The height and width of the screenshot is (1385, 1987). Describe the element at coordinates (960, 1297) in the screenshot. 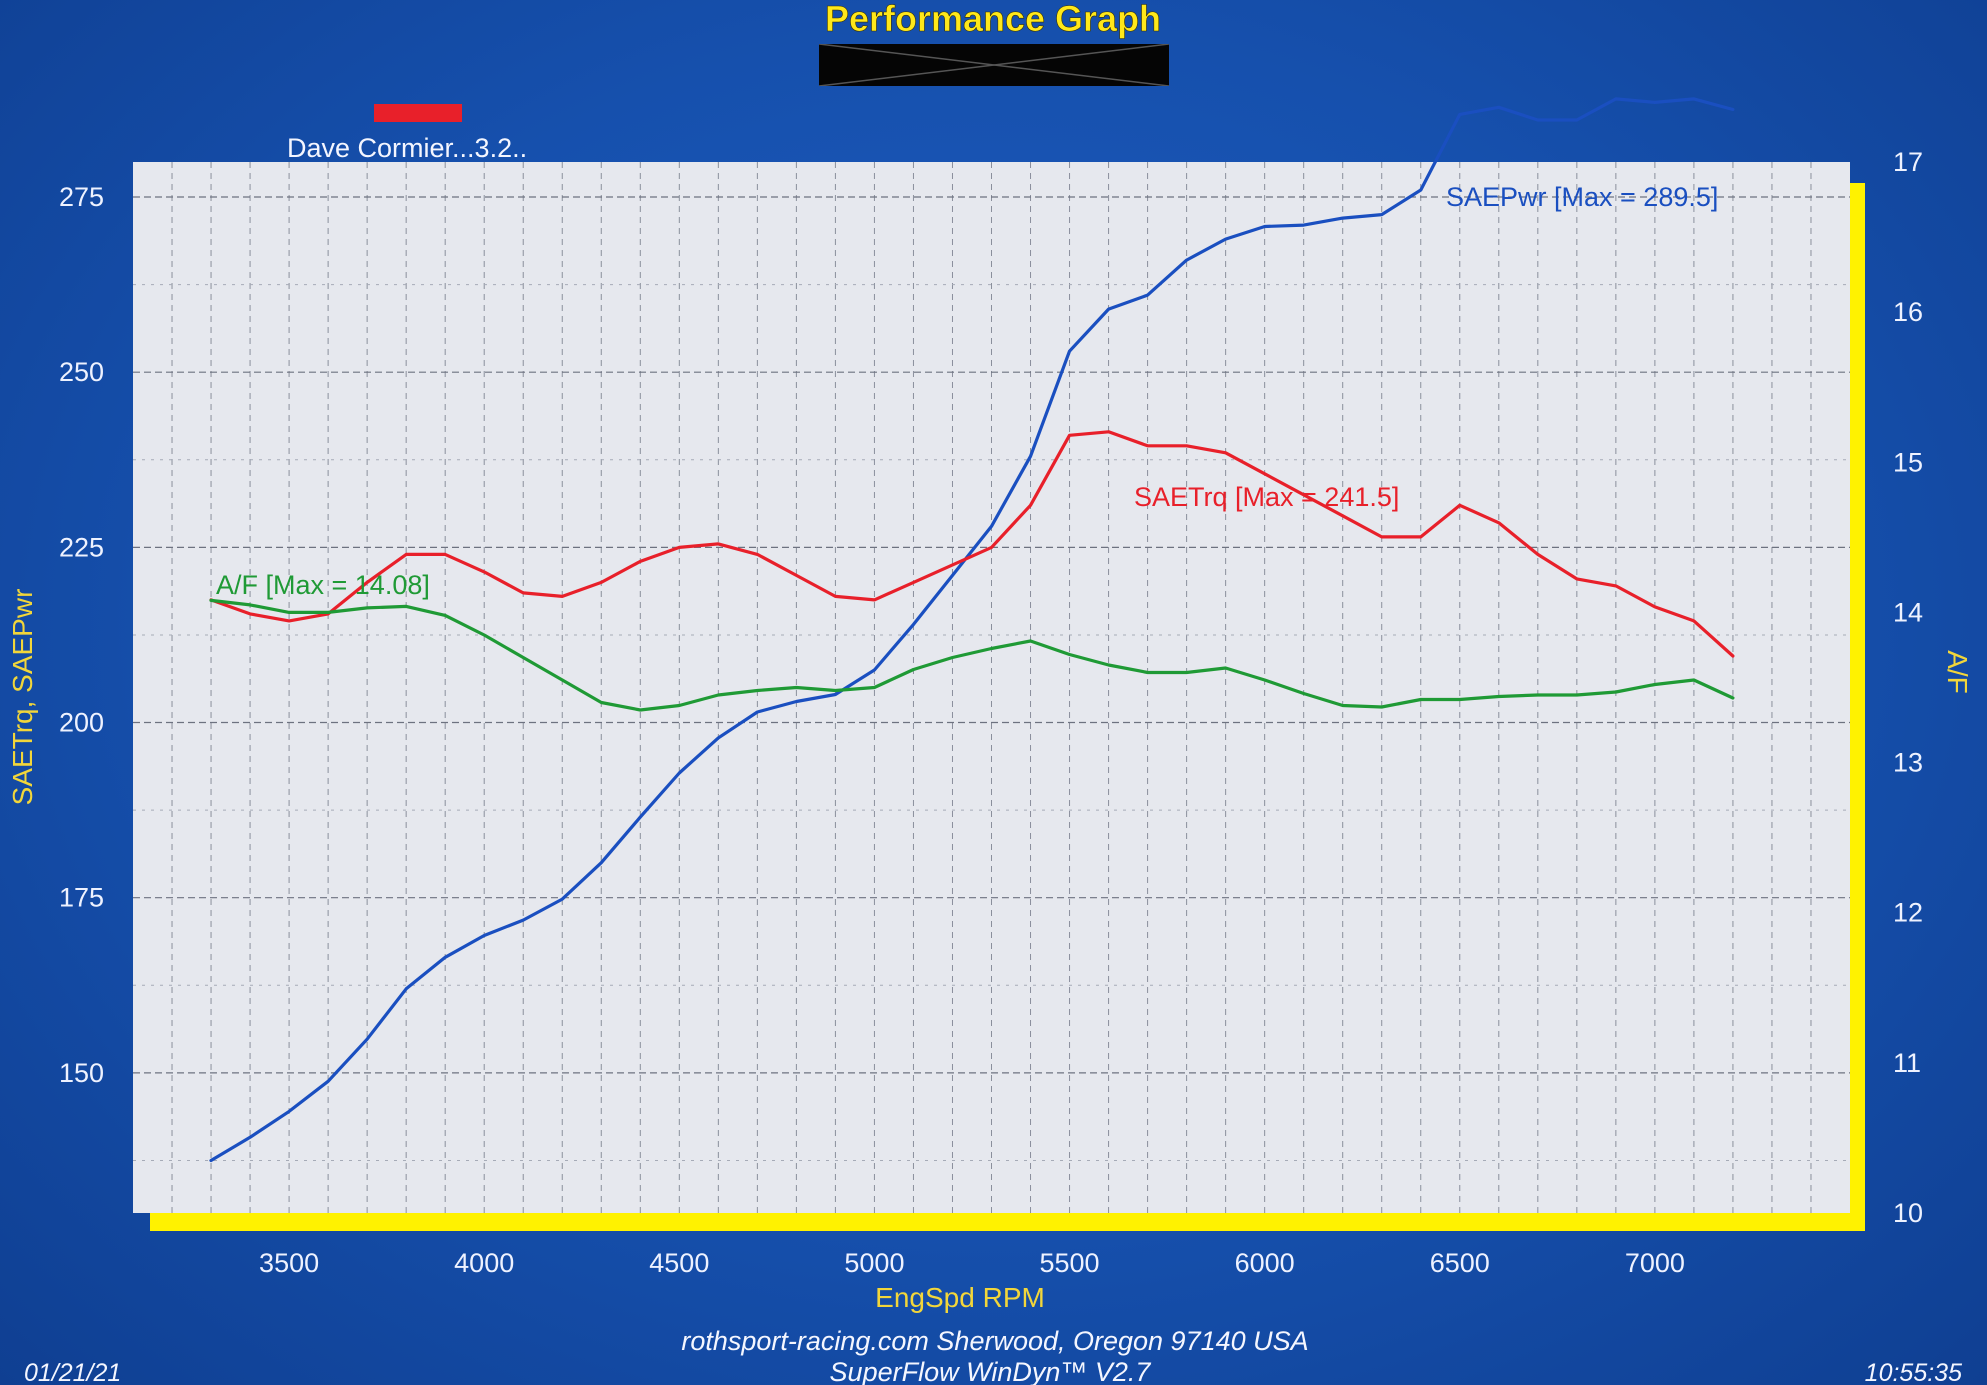

I see `x-axis-label: EngSpd RPM` at that location.